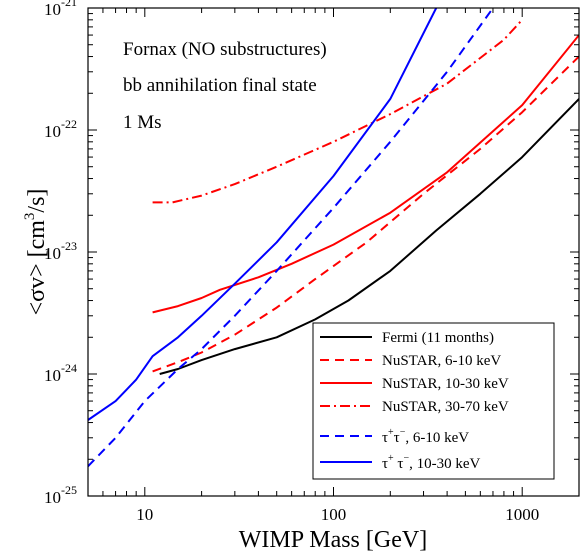 Image resolution: width=581 pixels, height=554 pixels. What do you see at coordinates (438, 338) in the screenshot?
I see `legend-label-fermi: Fermi (11 months)` at bounding box center [438, 338].